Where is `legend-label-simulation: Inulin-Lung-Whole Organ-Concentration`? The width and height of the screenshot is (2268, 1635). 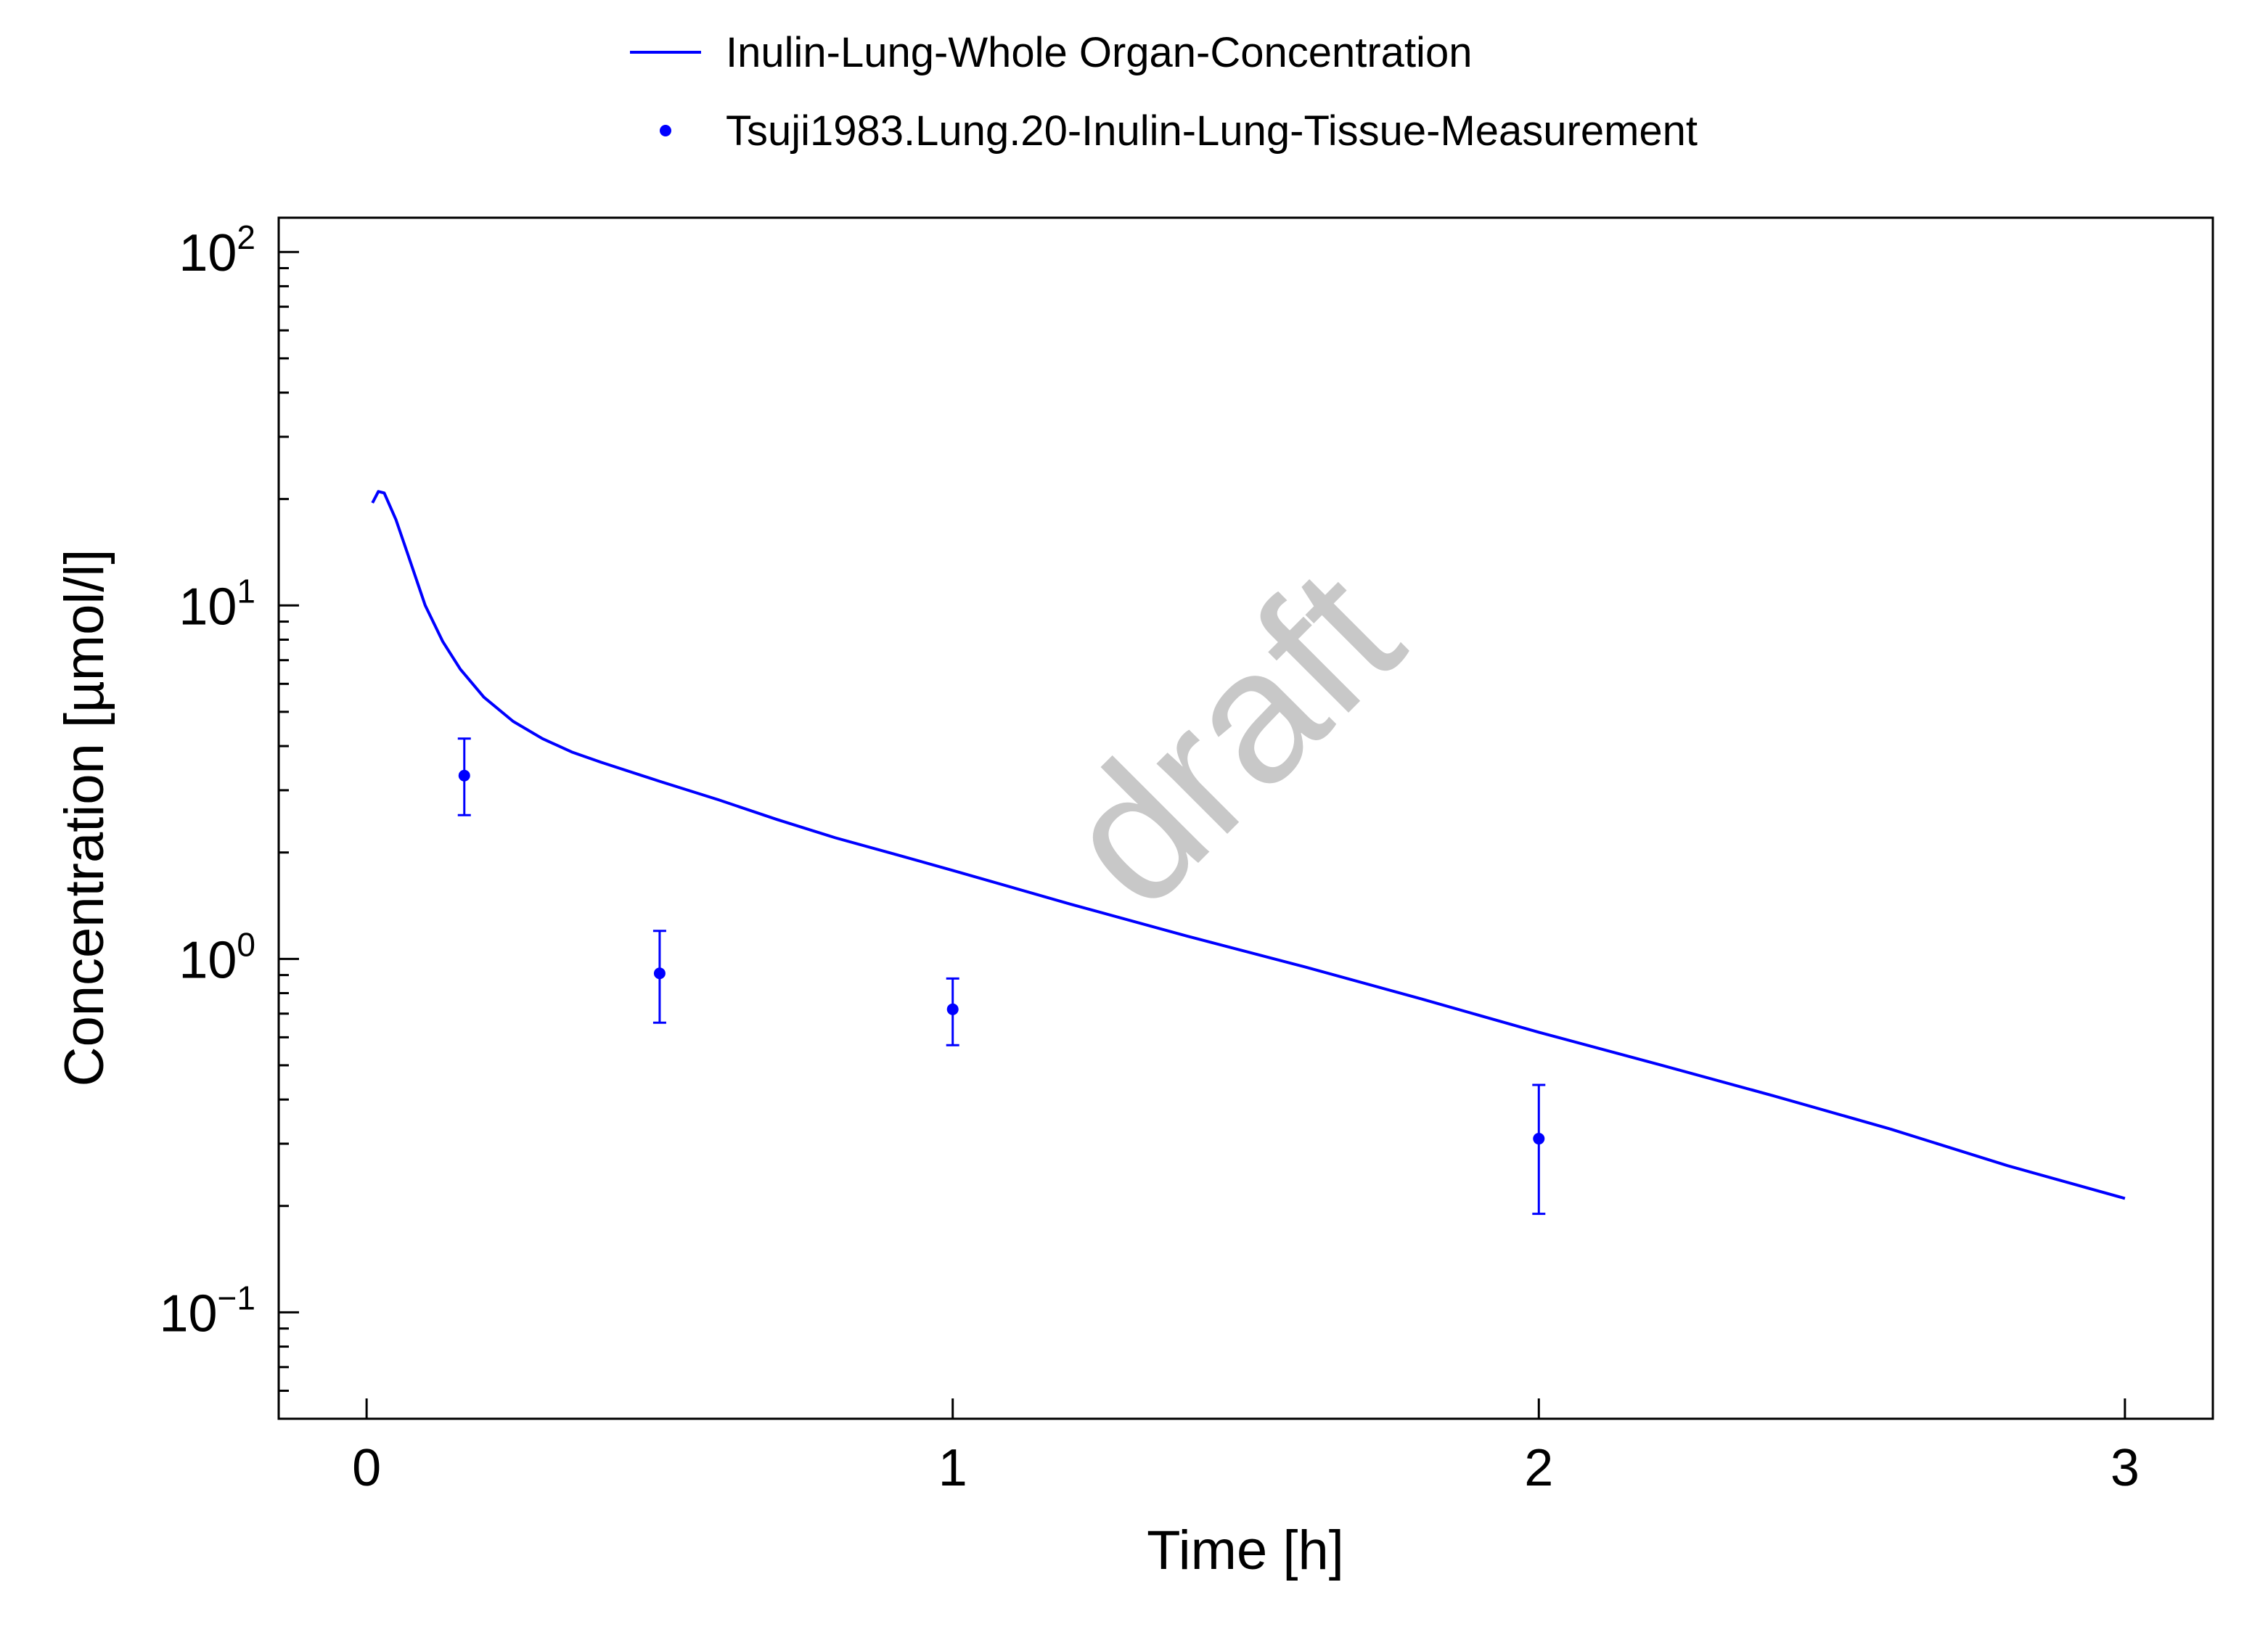 legend-label-simulation: Inulin-Lung-Whole Organ-Concentration is located at coordinates (1099, 52).